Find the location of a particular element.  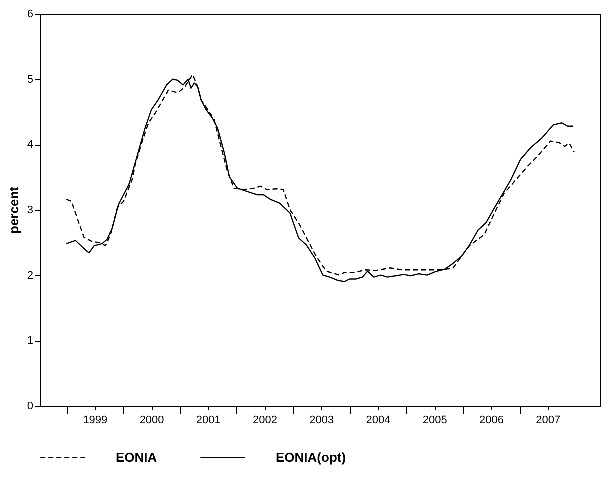

y-tick-label: 6 is located at coordinates (30, 14).